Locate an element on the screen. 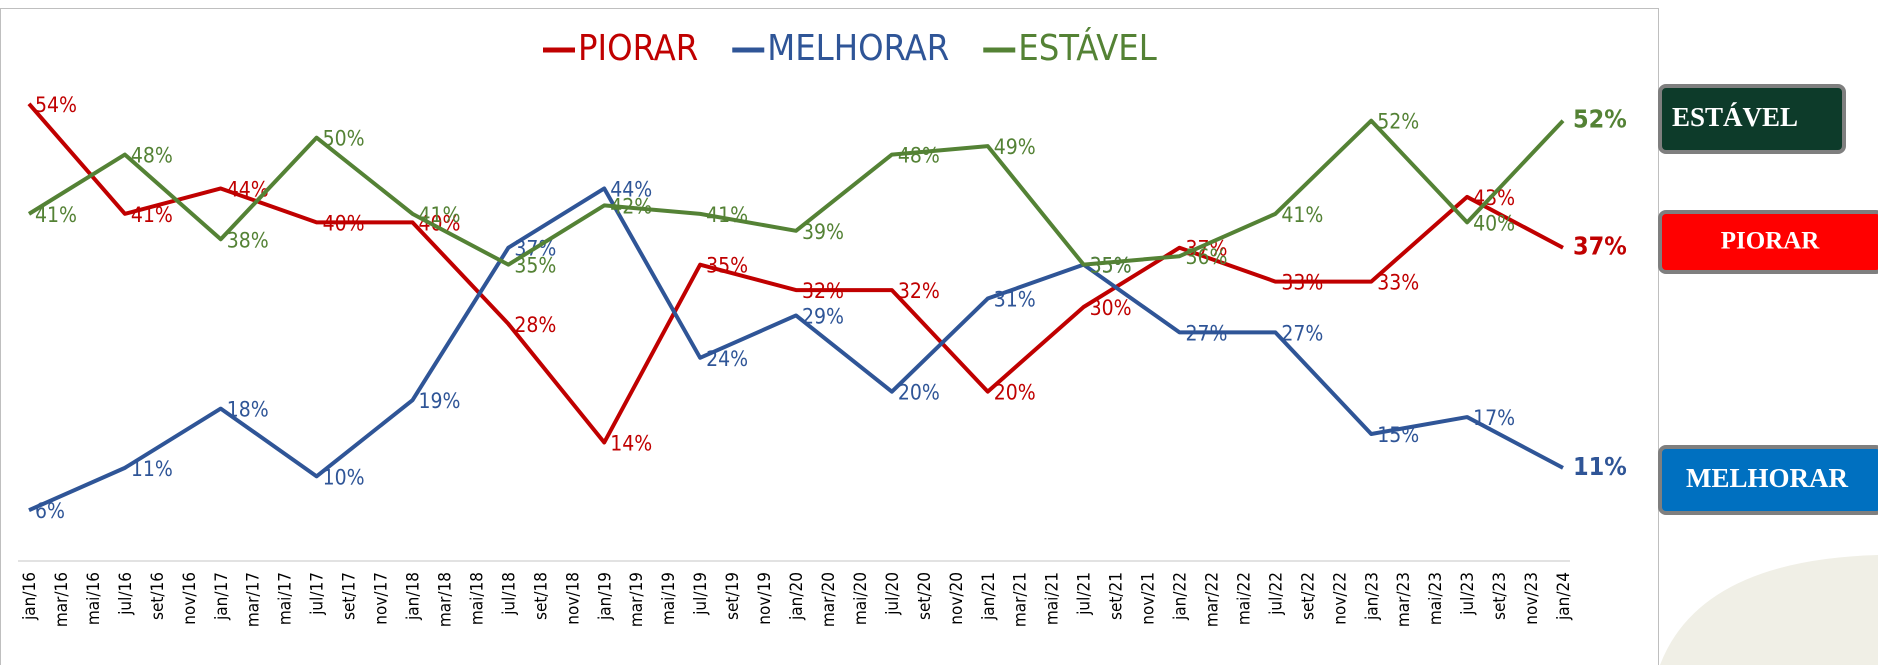  x-tick-label: set/19 is located at coordinates (733, 596).